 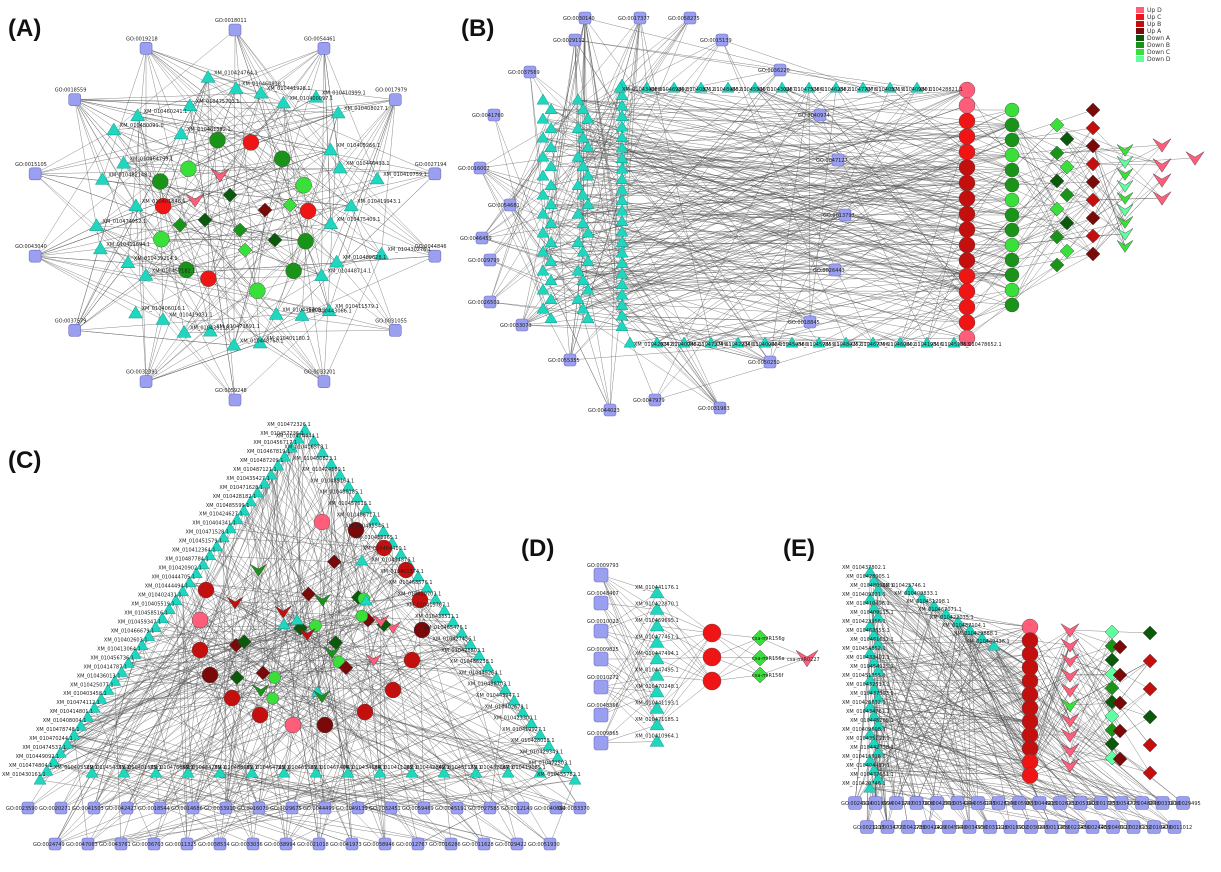 I want to click on gene-label: XM_010463555.1, so click(x=868, y=631).